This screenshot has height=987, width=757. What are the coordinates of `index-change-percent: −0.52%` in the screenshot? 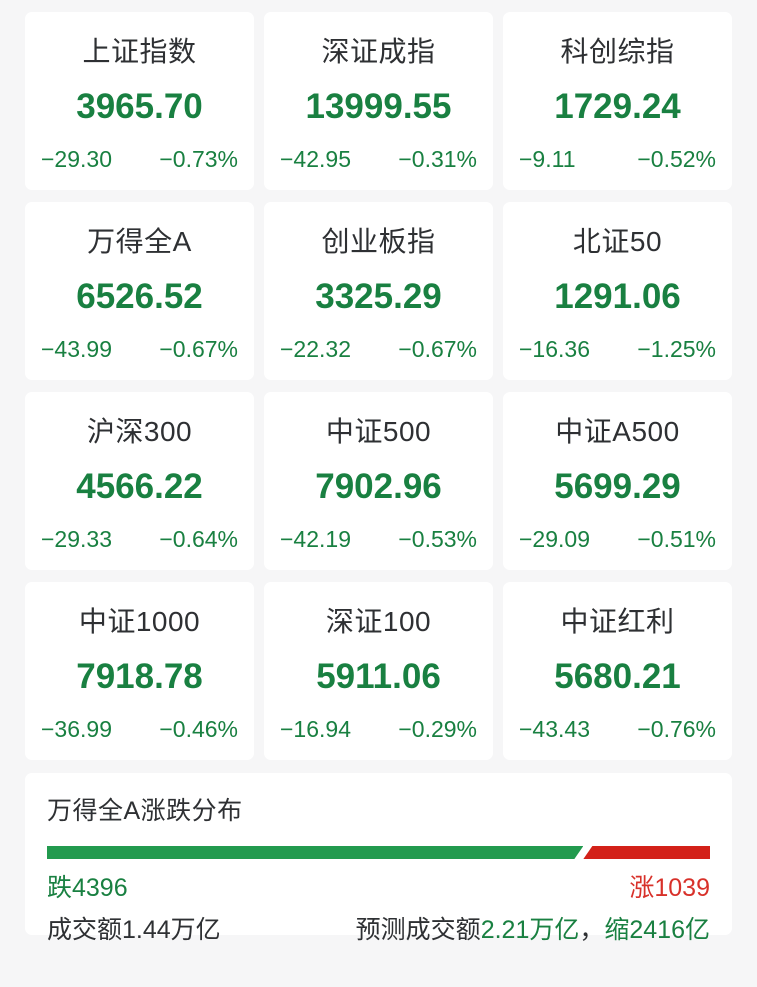 It's located at (676, 159).